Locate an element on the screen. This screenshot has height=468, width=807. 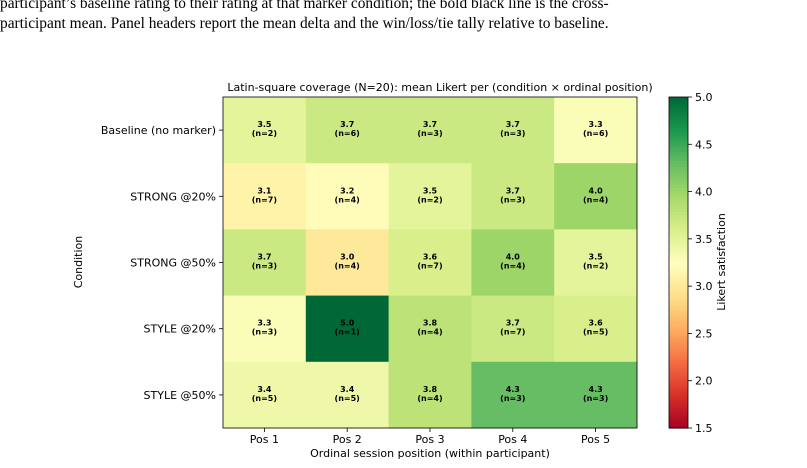
y-tick-label: Baseline (no marker) is located at coordinates (158, 130).